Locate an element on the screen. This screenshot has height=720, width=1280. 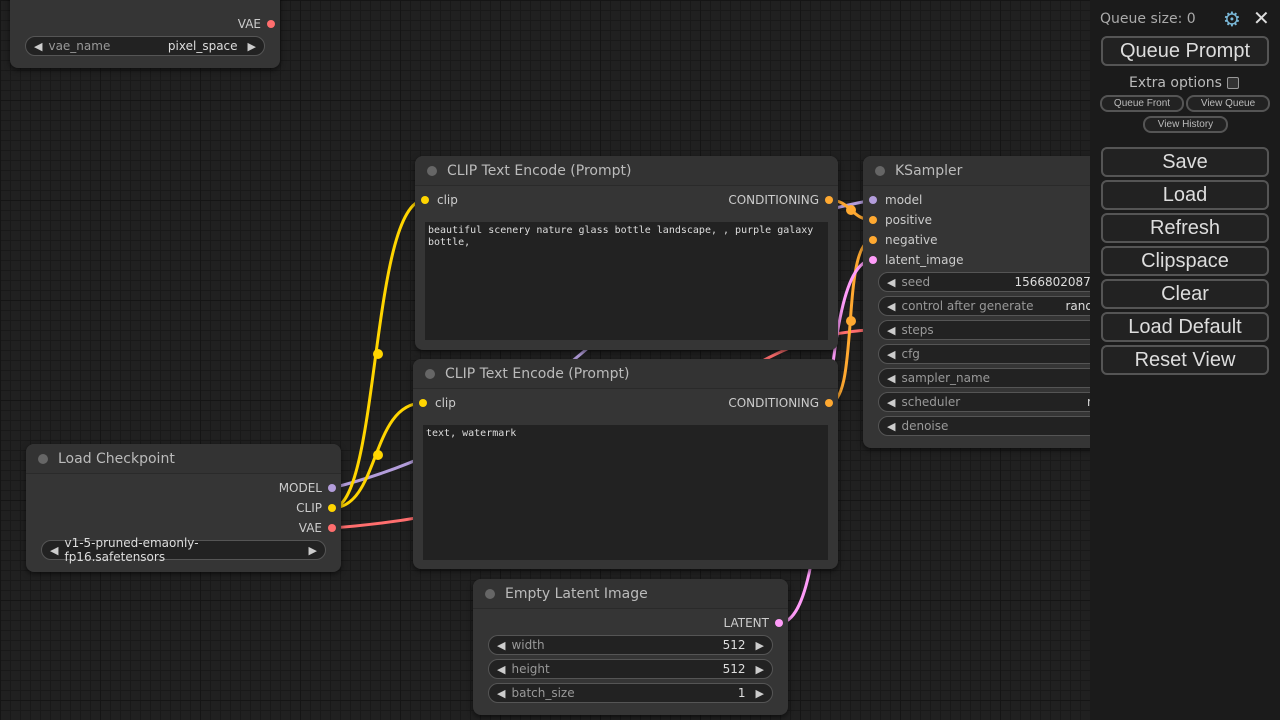
node-title: Empty Latent Image is located at coordinates (630, 594).